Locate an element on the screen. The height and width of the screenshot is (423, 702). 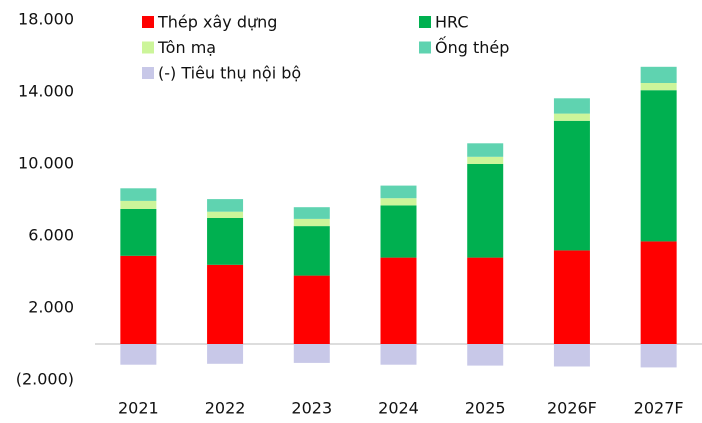
y-tick-label: 10.000 is located at coordinates (46, 163).